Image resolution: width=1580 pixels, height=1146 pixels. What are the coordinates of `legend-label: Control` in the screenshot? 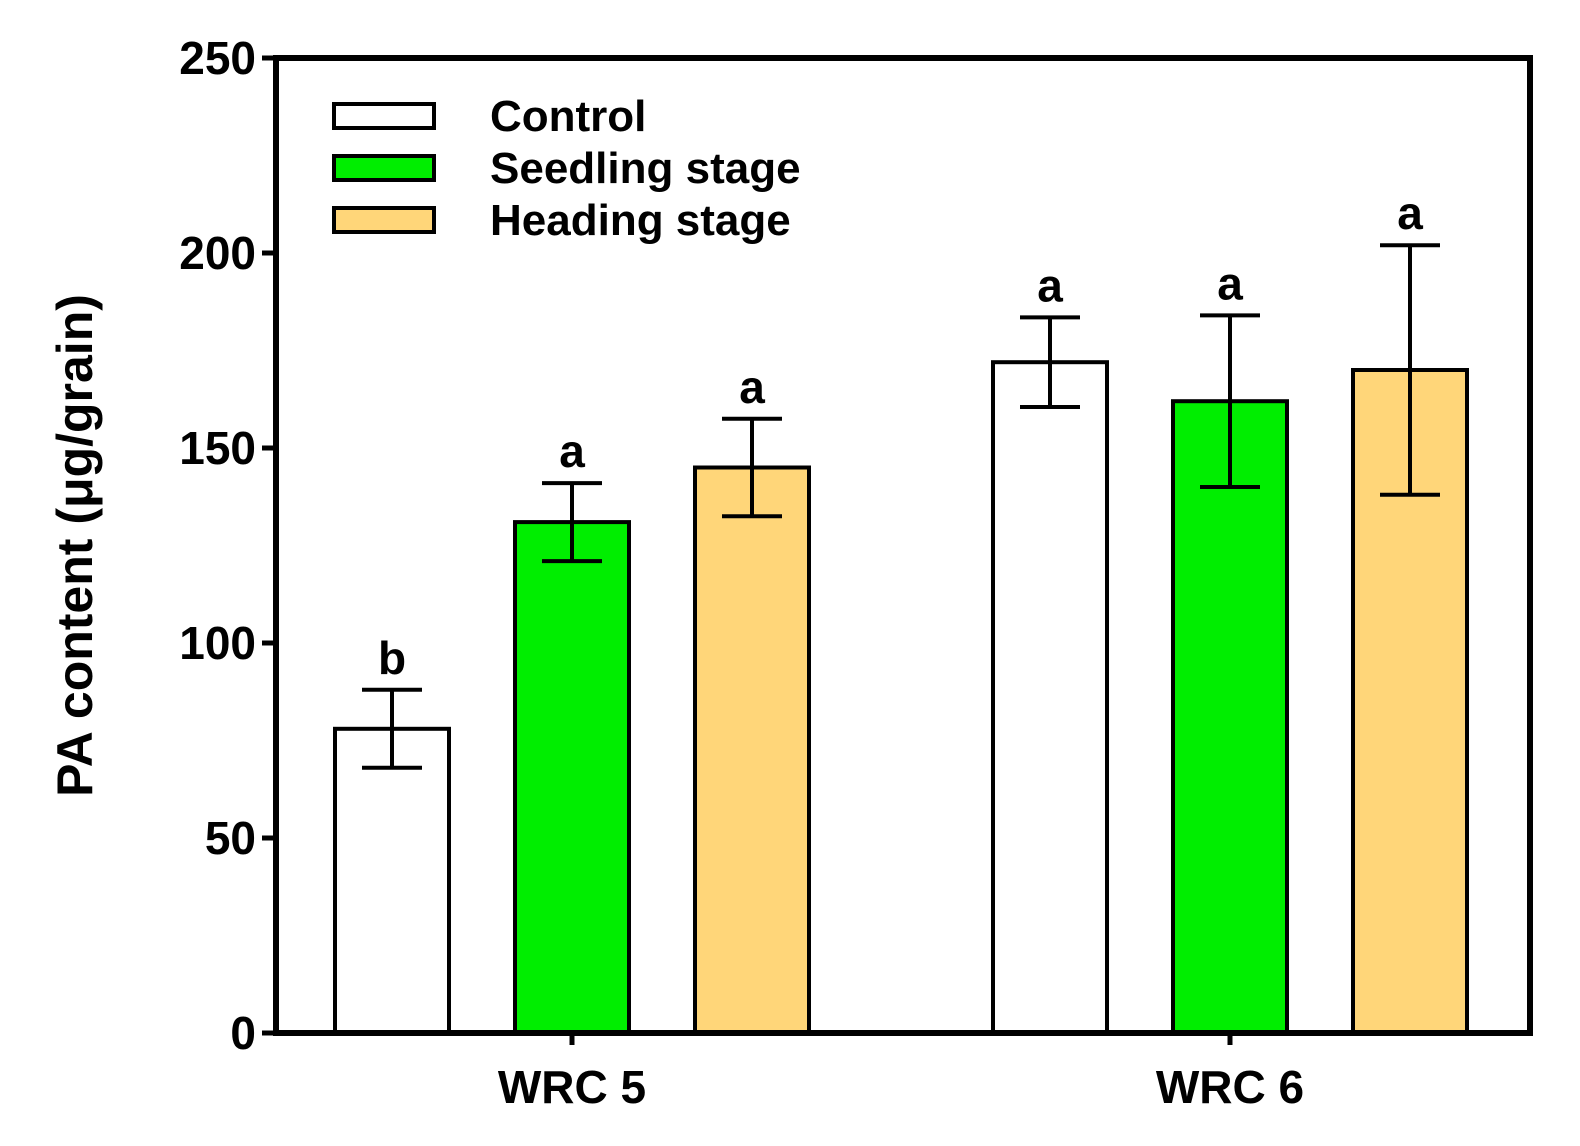 It's located at (568, 116).